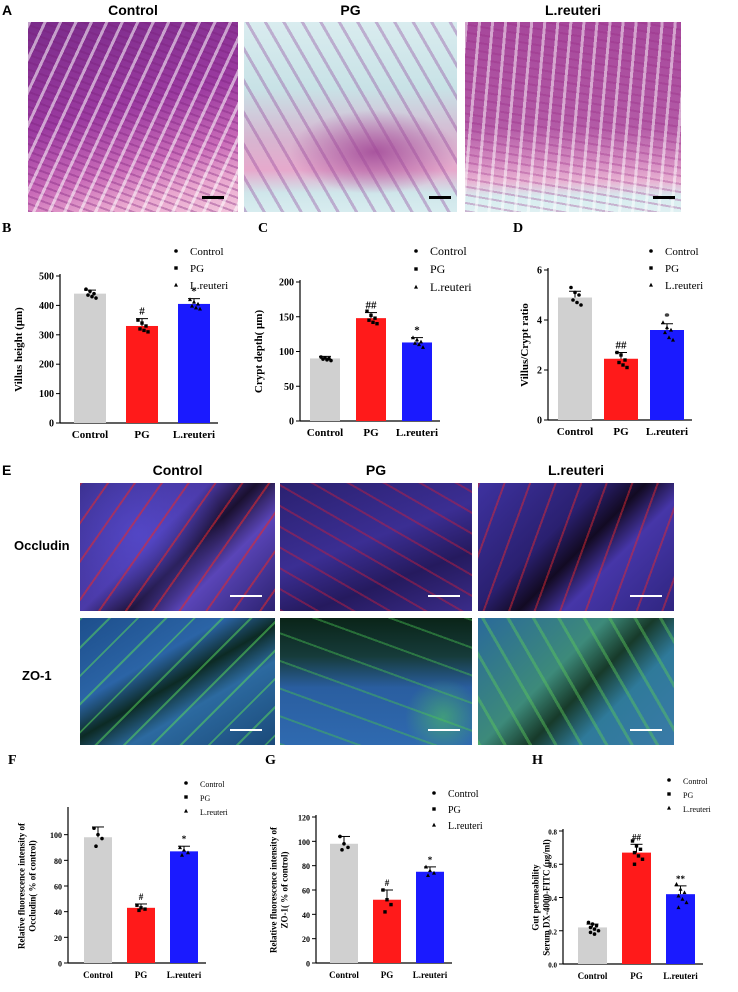 The image size is (738, 992). I want to click on y-tick-label: 0.4, so click(552, 899).